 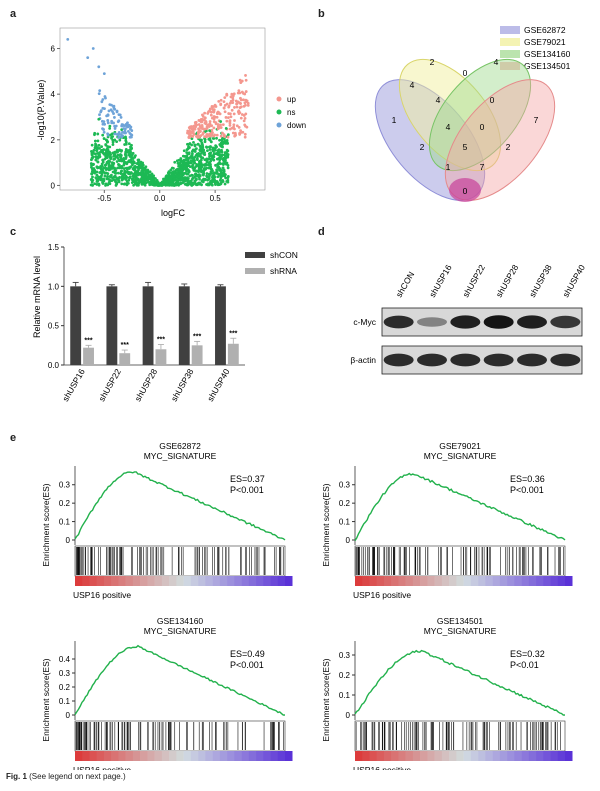 What do you see at coordinates (54, 286) in the screenshot?
I see `bar-ytick-label: 1.0` at bounding box center [54, 286].